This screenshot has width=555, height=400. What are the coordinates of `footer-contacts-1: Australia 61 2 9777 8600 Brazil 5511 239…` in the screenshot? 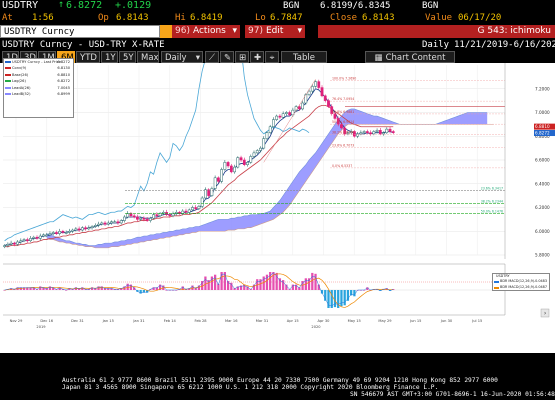 It's located at (280, 380).